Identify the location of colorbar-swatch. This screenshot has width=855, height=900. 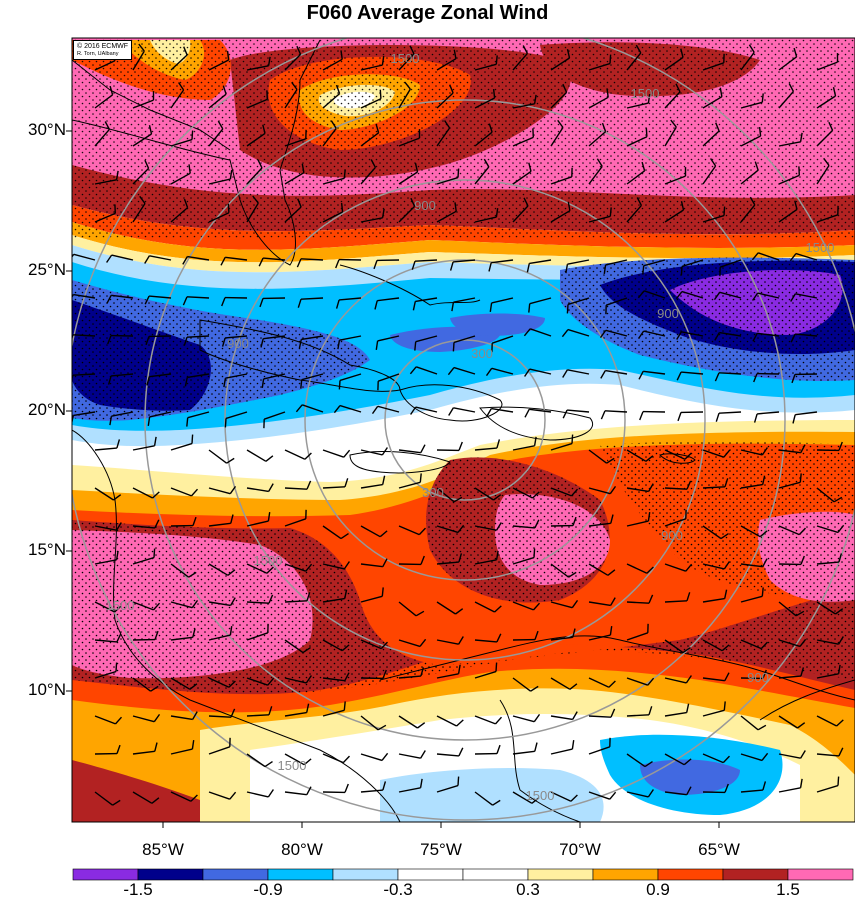
(105, 874).